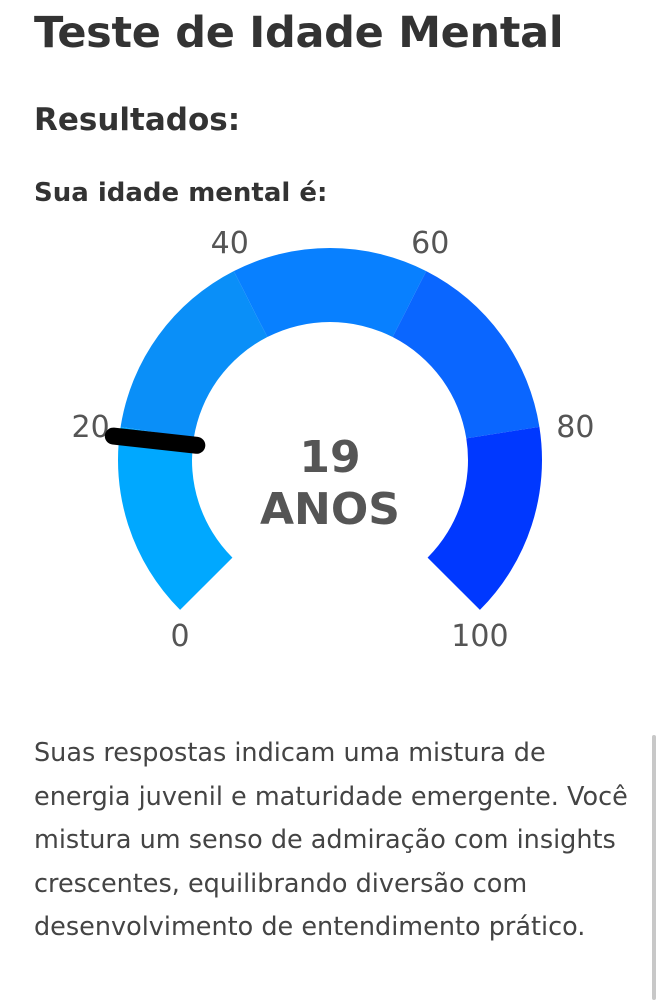  Describe the element at coordinates (329, 457) in the screenshot. I see `gauge-value: 19` at that location.